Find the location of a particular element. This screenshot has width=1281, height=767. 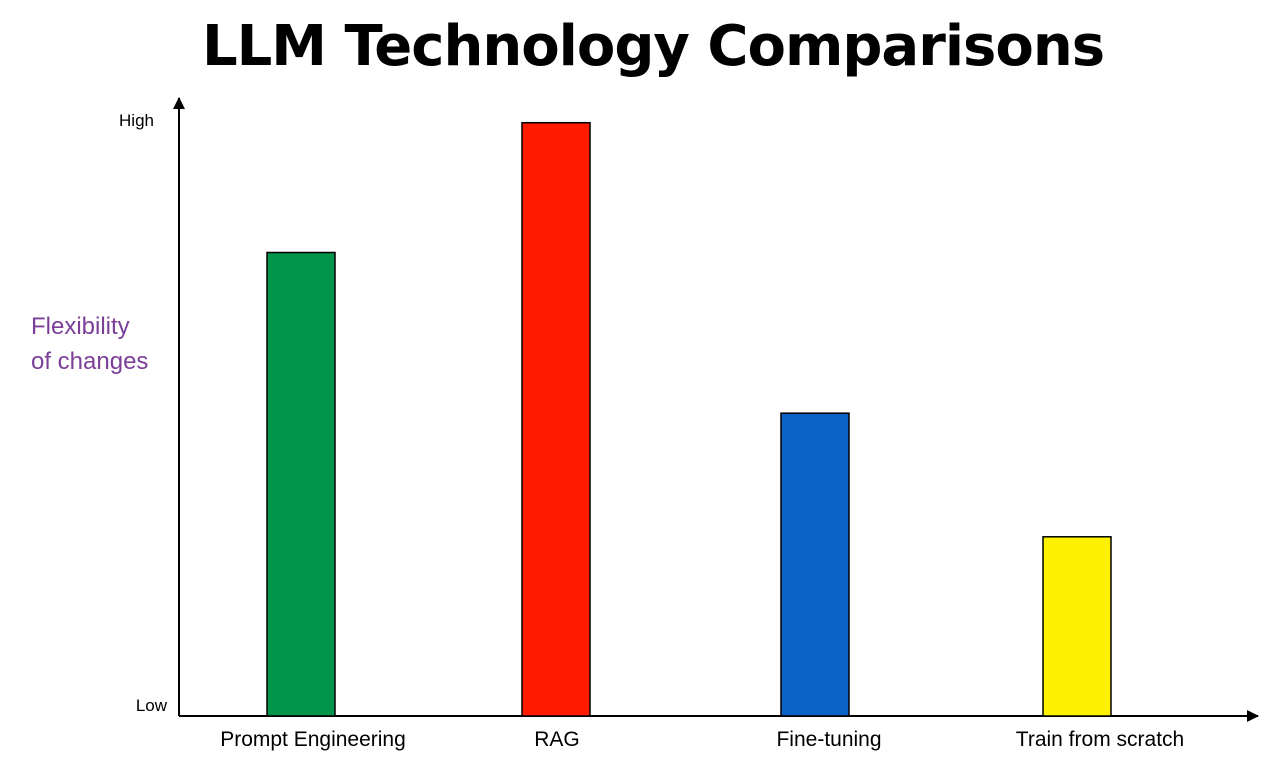

bar-rag is located at coordinates (556, 419).